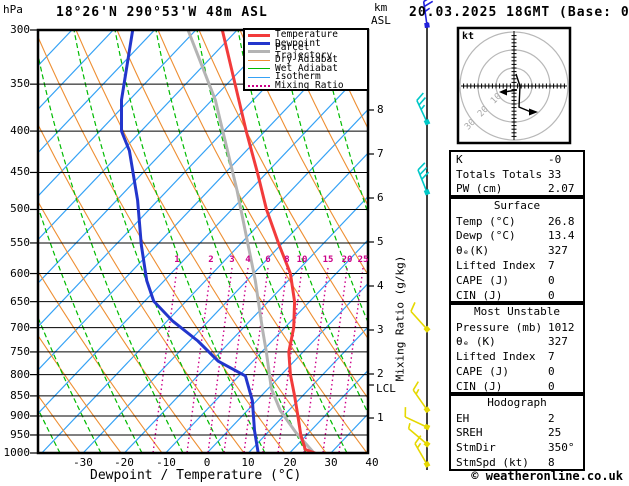 The image size is (629, 486). I want to click on table-indices: K -0 Totals Totals 33 PW (cm) 2.07, so click(517, 173).